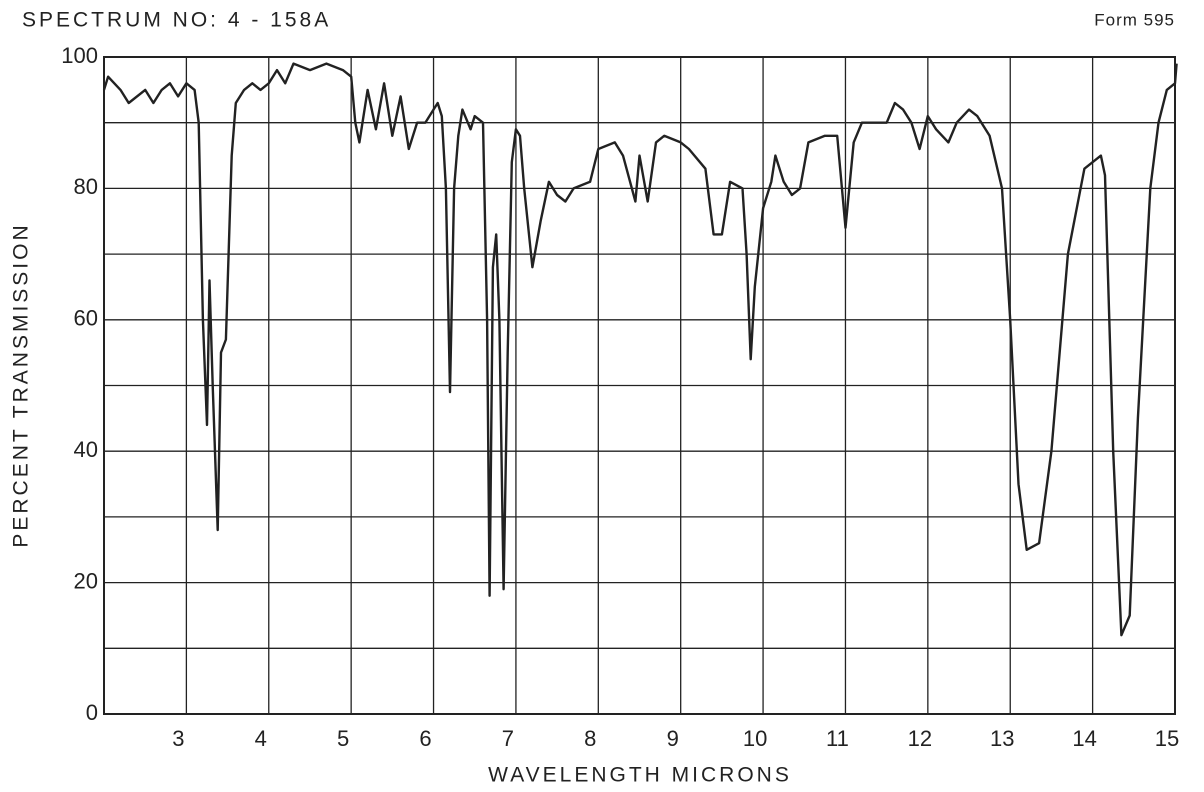 The height and width of the screenshot is (792, 1204). What do you see at coordinates (343, 738) in the screenshot?
I see `x-tick-label: 5` at bounding box center [343, 738].